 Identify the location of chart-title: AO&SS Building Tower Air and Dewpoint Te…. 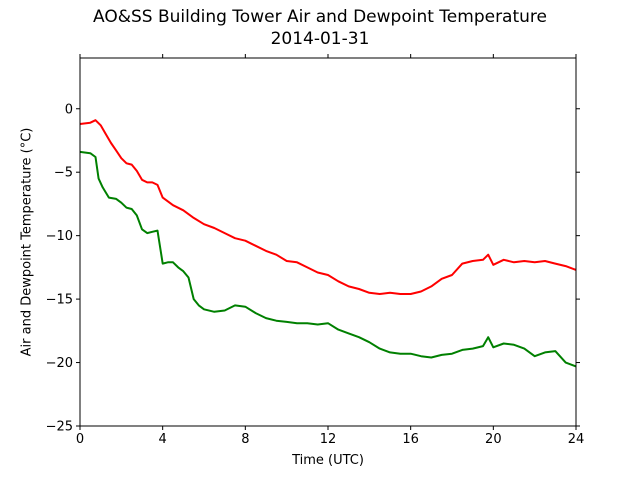
(319, 17).